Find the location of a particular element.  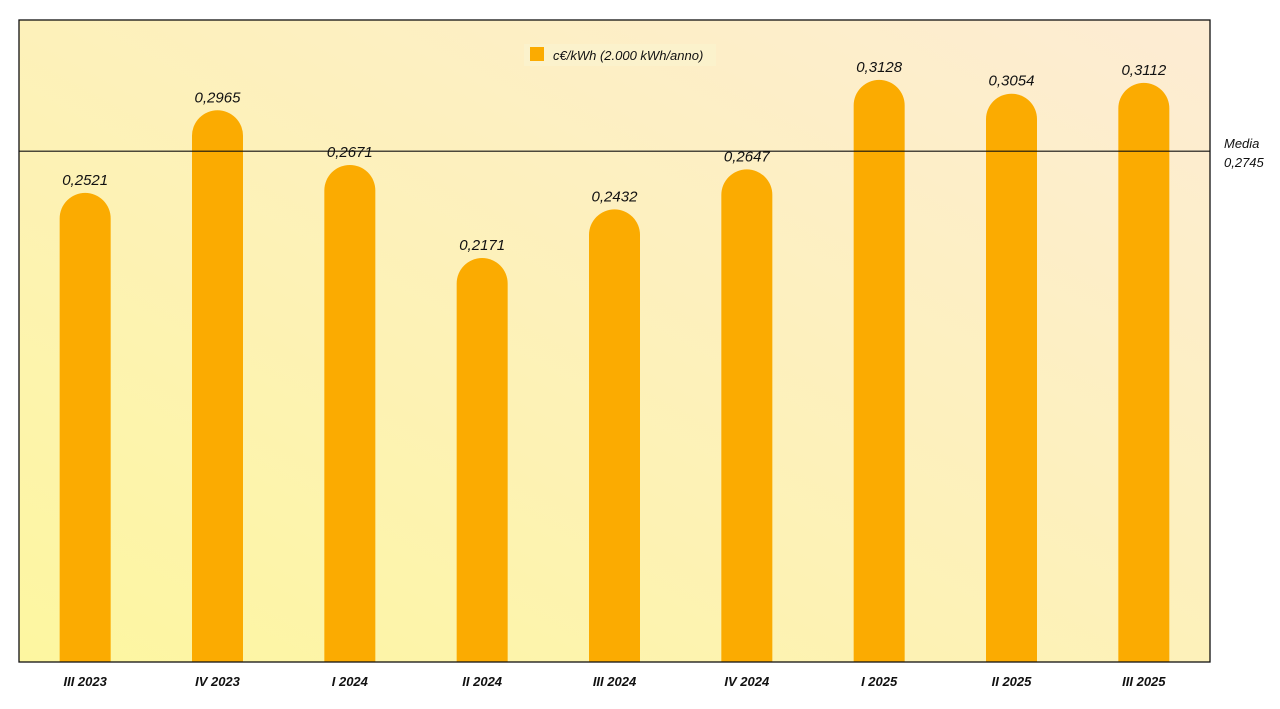

average-value-label: 0,2745 is located at coordinates (1244, 162).